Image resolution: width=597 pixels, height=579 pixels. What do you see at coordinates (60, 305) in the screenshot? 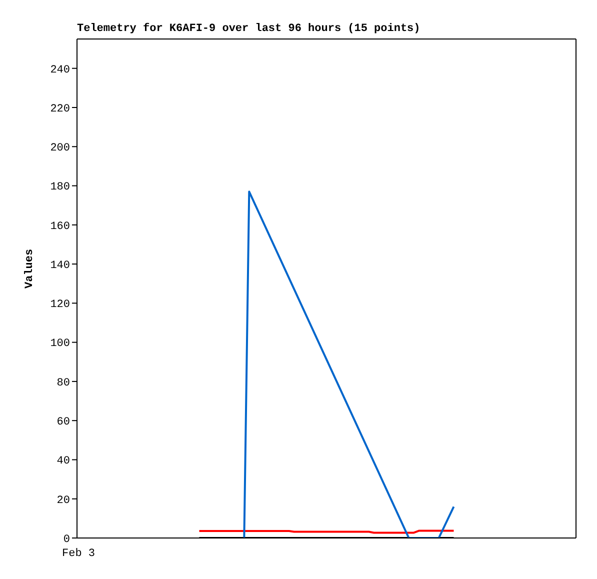
I see `y-tick-label: 120` at bounding box center [60, 305].